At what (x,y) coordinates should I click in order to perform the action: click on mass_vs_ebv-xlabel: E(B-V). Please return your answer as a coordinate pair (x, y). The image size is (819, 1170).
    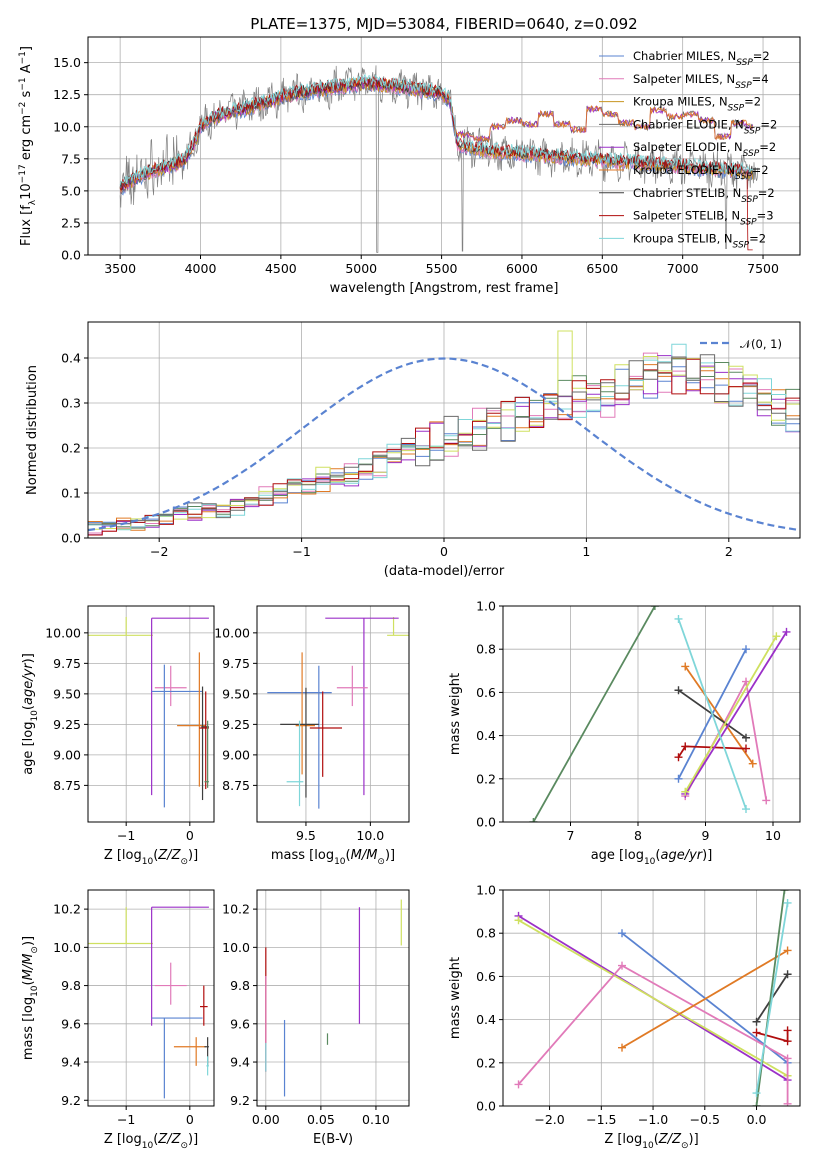
    Looking at the image, I should click on (333, 1139).